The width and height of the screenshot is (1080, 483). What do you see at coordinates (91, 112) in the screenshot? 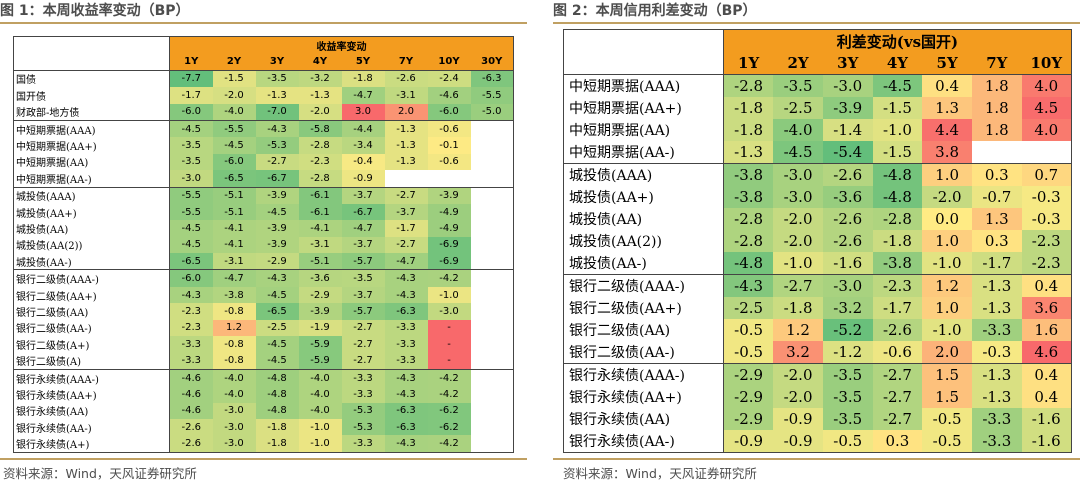
I see `yield-row-label: 财政部-地方债` at bounding box center [91, 112].